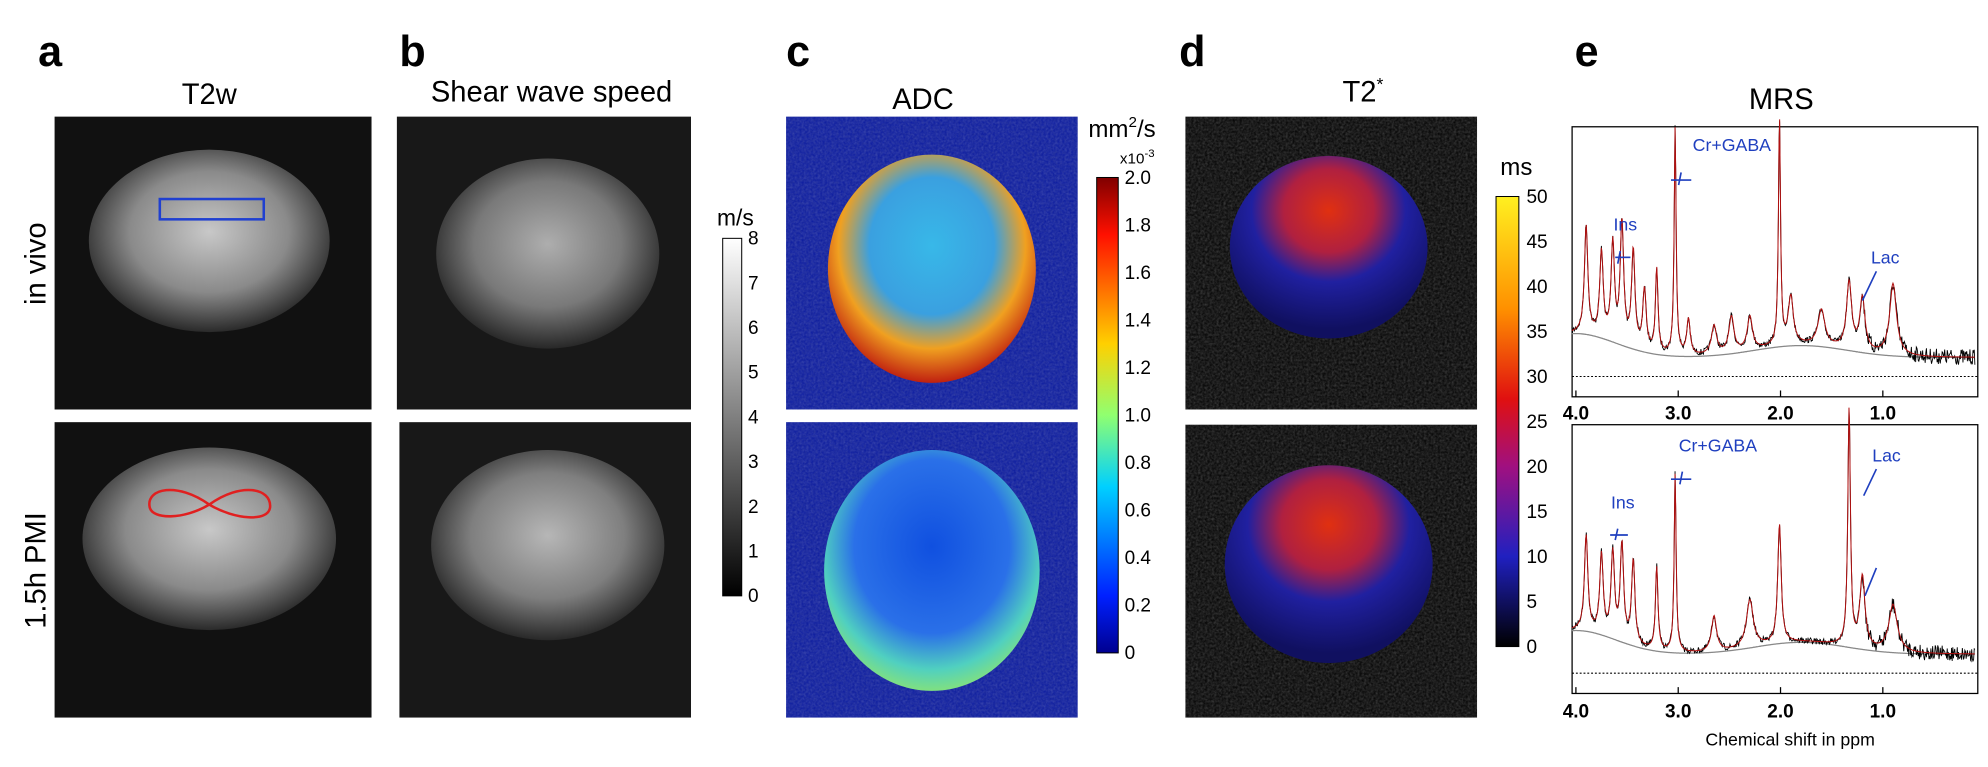 Image resolution: width=1988 pixels, height=767 pixels. Describe the element at coordinates (1379, 84) in the screenshot. I see `title-sup: *` at that location.